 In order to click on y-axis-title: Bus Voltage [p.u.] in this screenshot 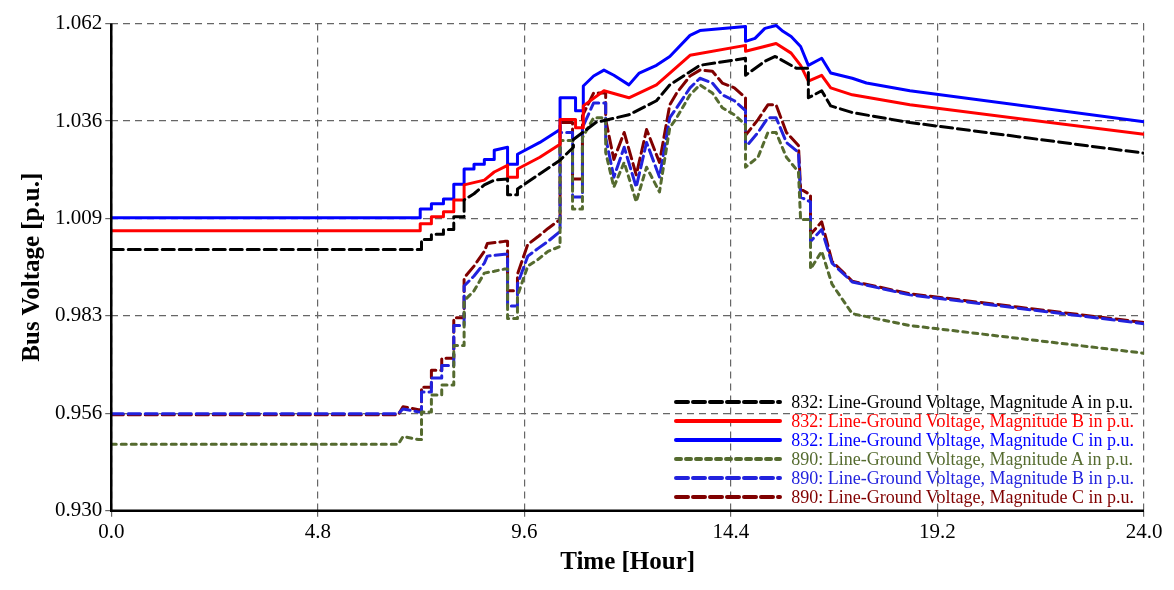, I will do `click(31, 267)`.